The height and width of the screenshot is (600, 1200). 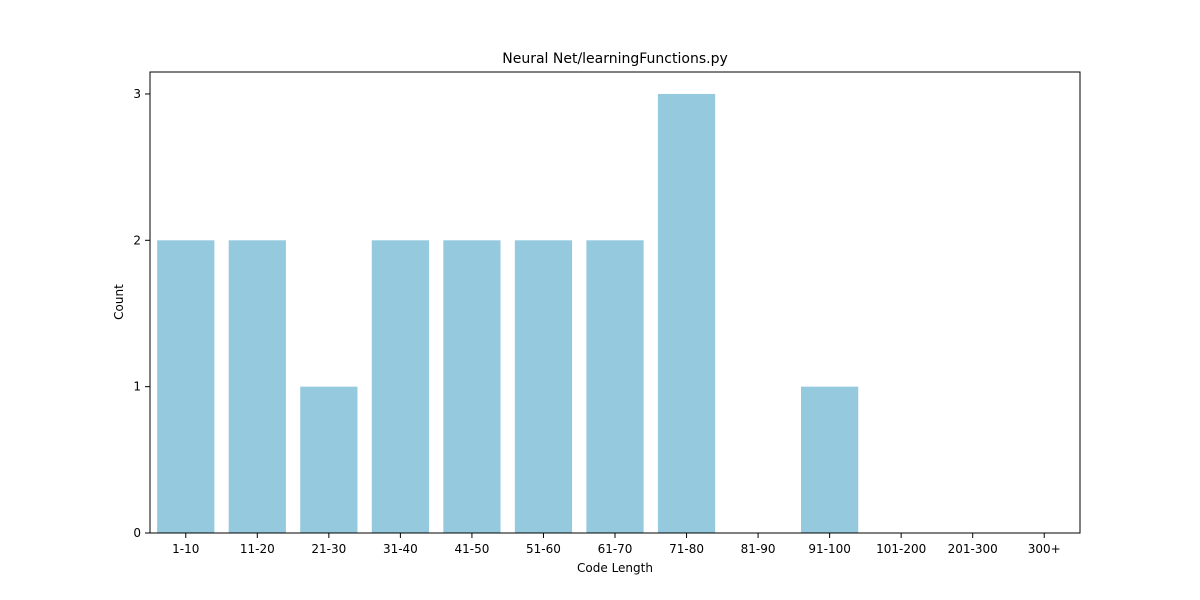 What do you see at coordinates (829, 549) in the screenshot?
I see `x-tick-label: 91-100` at bounding box center [829, 549].